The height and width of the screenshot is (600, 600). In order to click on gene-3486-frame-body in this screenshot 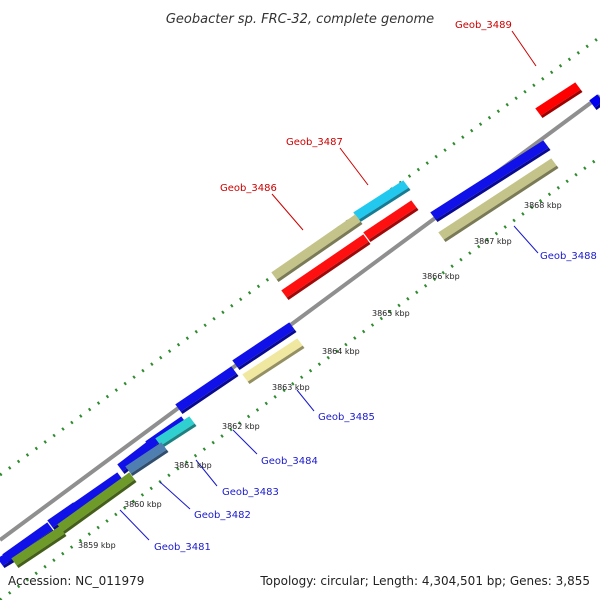, I will do `click(316, 247)`.